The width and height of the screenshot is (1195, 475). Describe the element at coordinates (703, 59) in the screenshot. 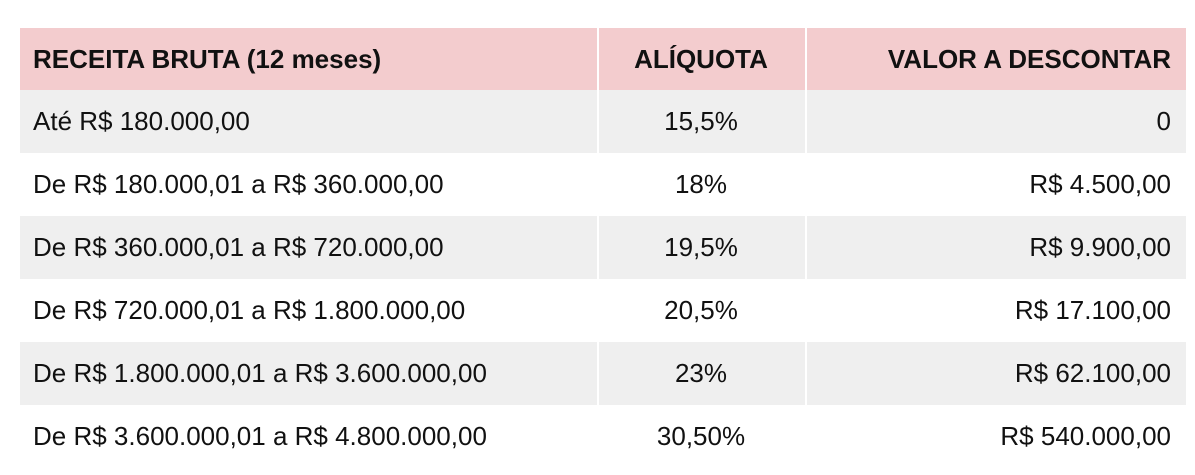

I see `header-aliquota: ALÍQUOTA` at that location.